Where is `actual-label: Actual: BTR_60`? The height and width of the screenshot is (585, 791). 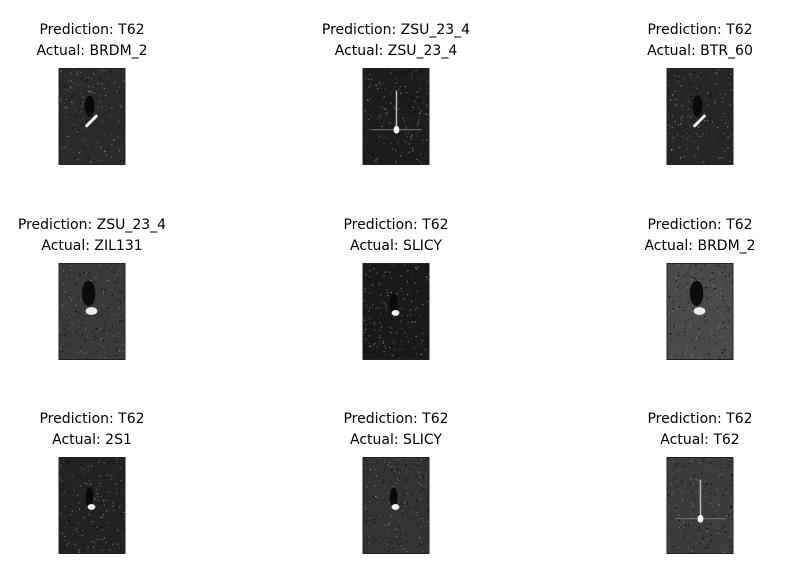
actual-label: Actual: BTR_60 is located at coordinates (700, 51).